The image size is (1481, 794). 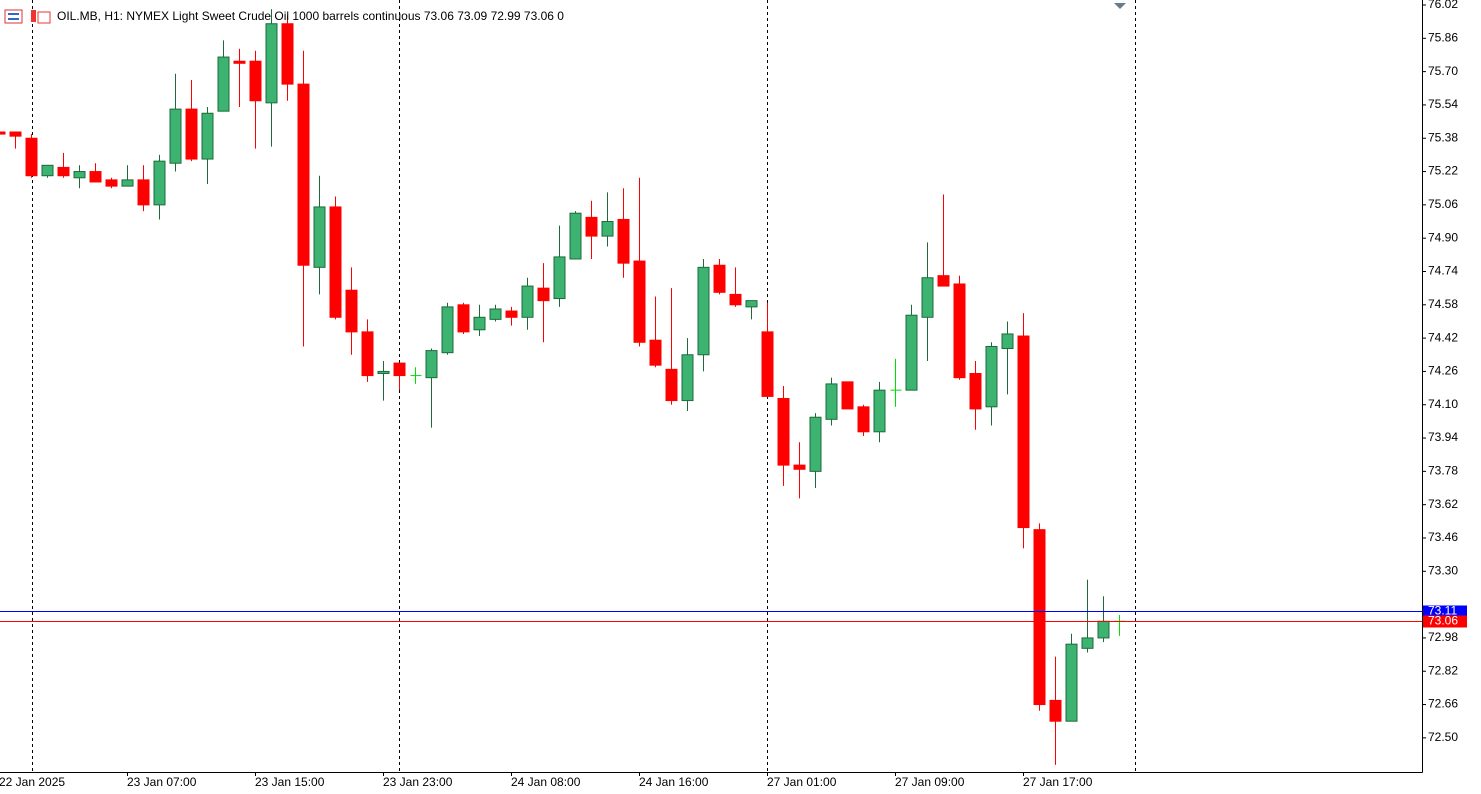 What do you see at coordinates (546, 782) in the screenshot?
I see `x-tick-label: 24 Jan 08:00` at bounding box center [546, 782].